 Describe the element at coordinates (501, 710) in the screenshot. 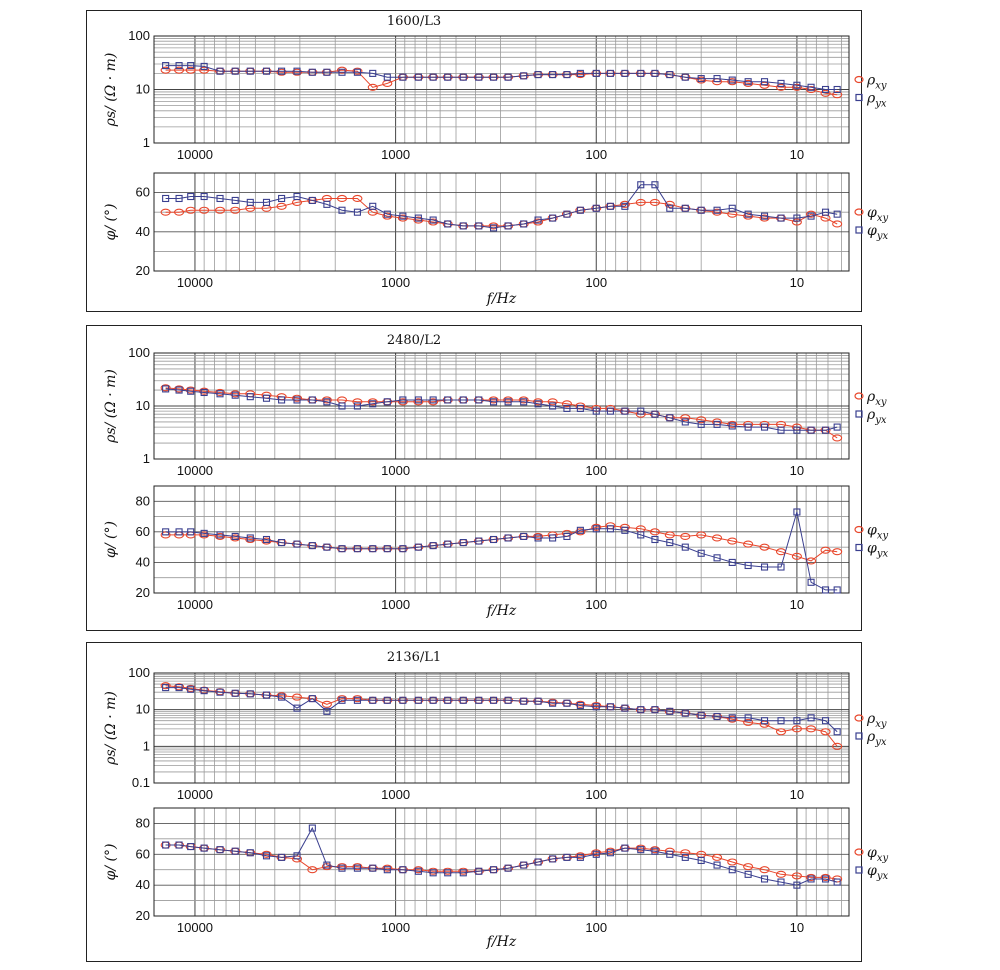

I see `series-line` at that location.